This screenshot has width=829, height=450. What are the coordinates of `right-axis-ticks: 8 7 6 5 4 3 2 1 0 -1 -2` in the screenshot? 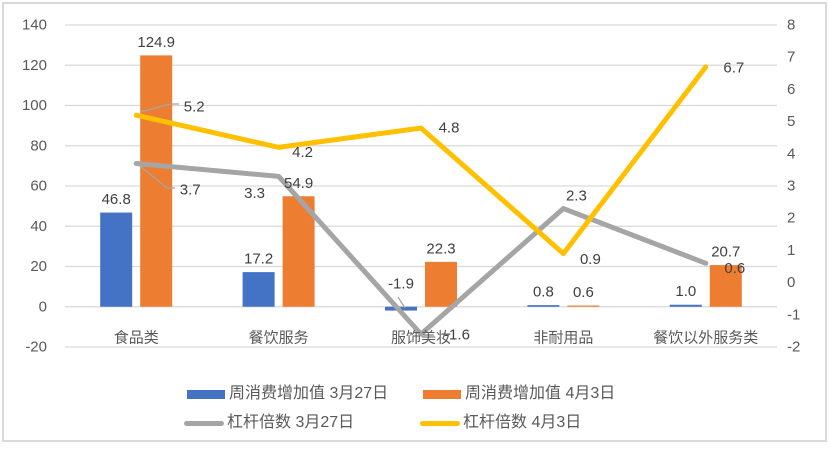 It's located at (793, 186).